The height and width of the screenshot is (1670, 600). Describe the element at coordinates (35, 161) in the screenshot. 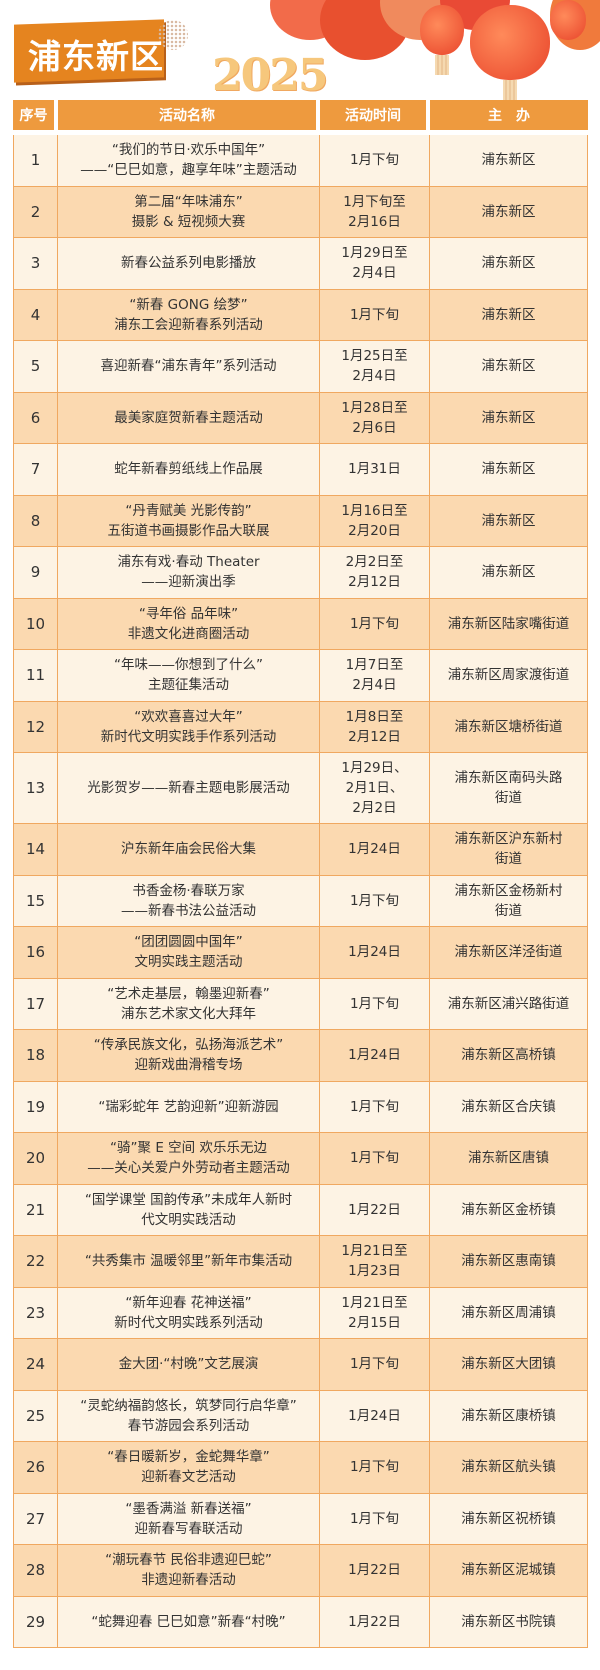

I see `cell-number: 1` at that location.